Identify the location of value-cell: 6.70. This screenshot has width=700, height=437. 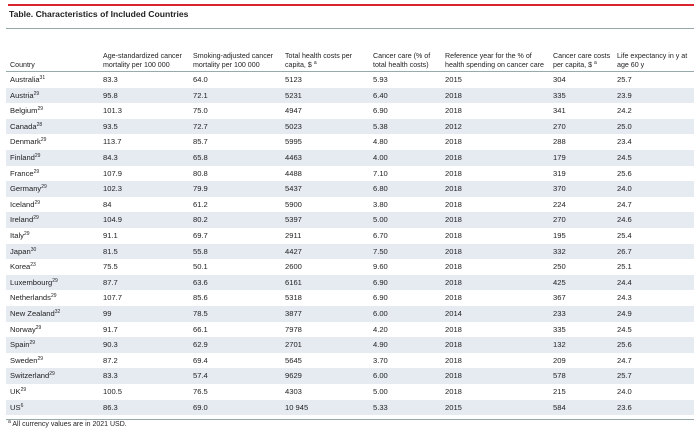
(380, 235).